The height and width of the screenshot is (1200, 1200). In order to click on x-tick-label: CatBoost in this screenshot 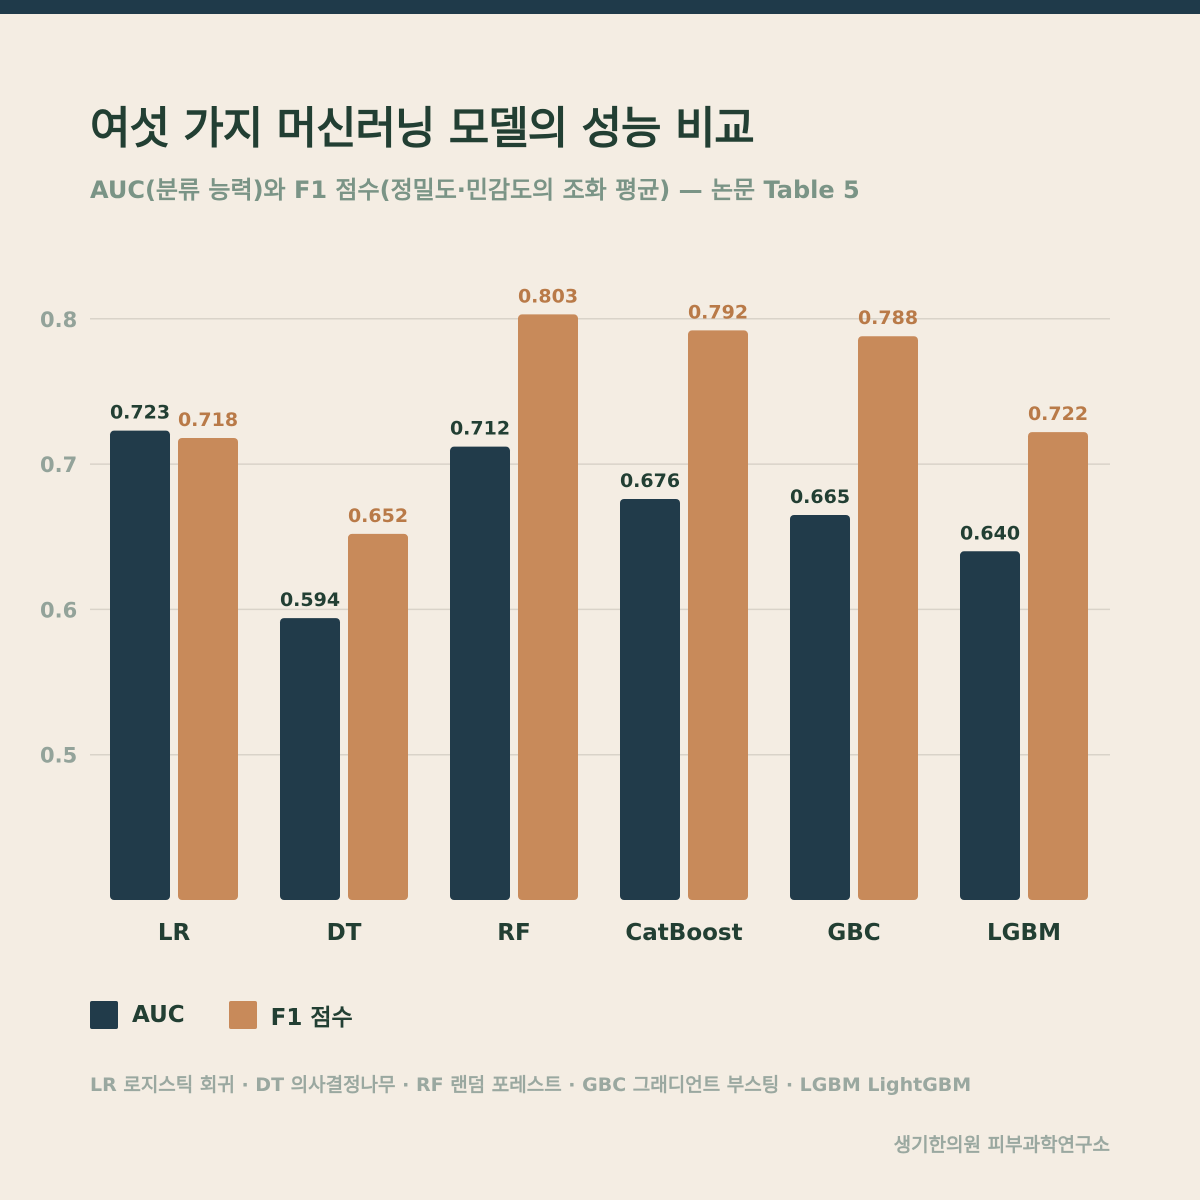, I will do `click(683, 933)`.